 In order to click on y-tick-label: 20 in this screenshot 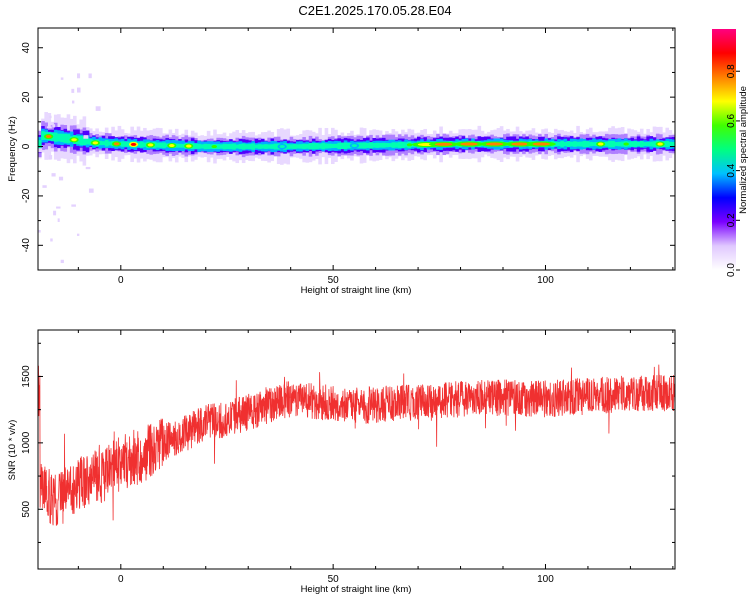, I will do `click(26, 97)`.